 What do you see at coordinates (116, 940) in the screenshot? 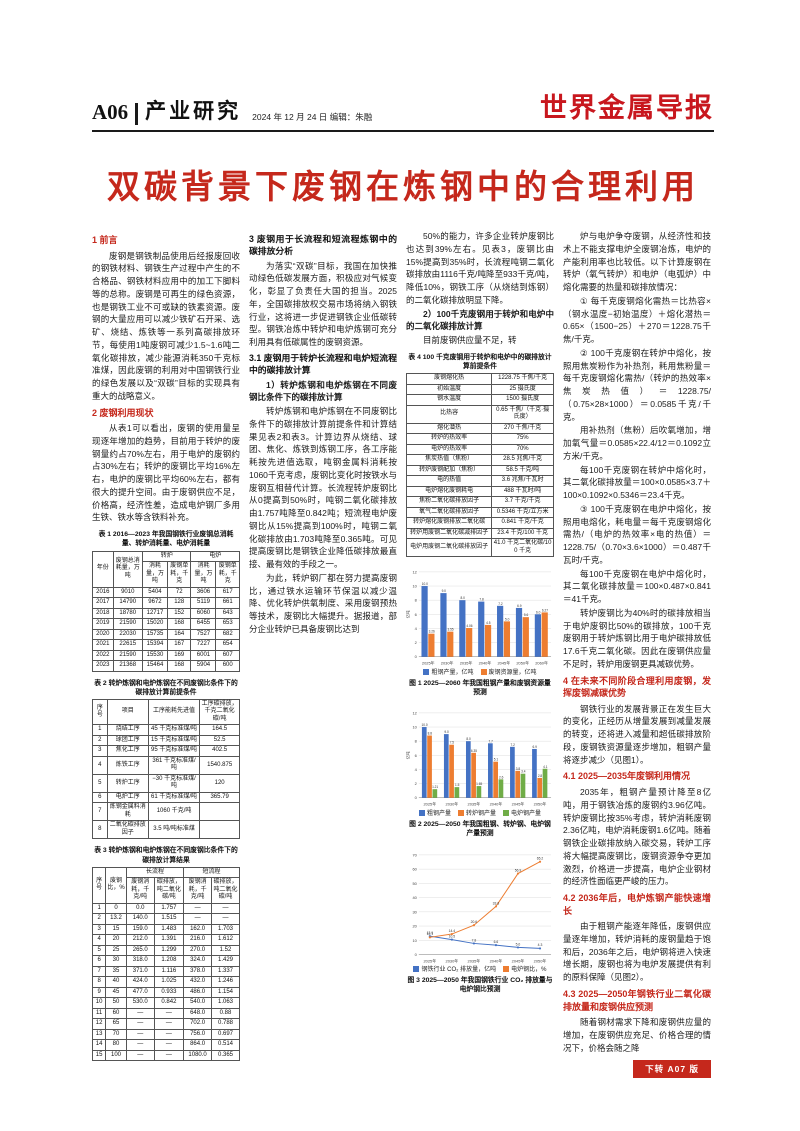
I see `table-cell: 20` at bounding box center [116, 940].